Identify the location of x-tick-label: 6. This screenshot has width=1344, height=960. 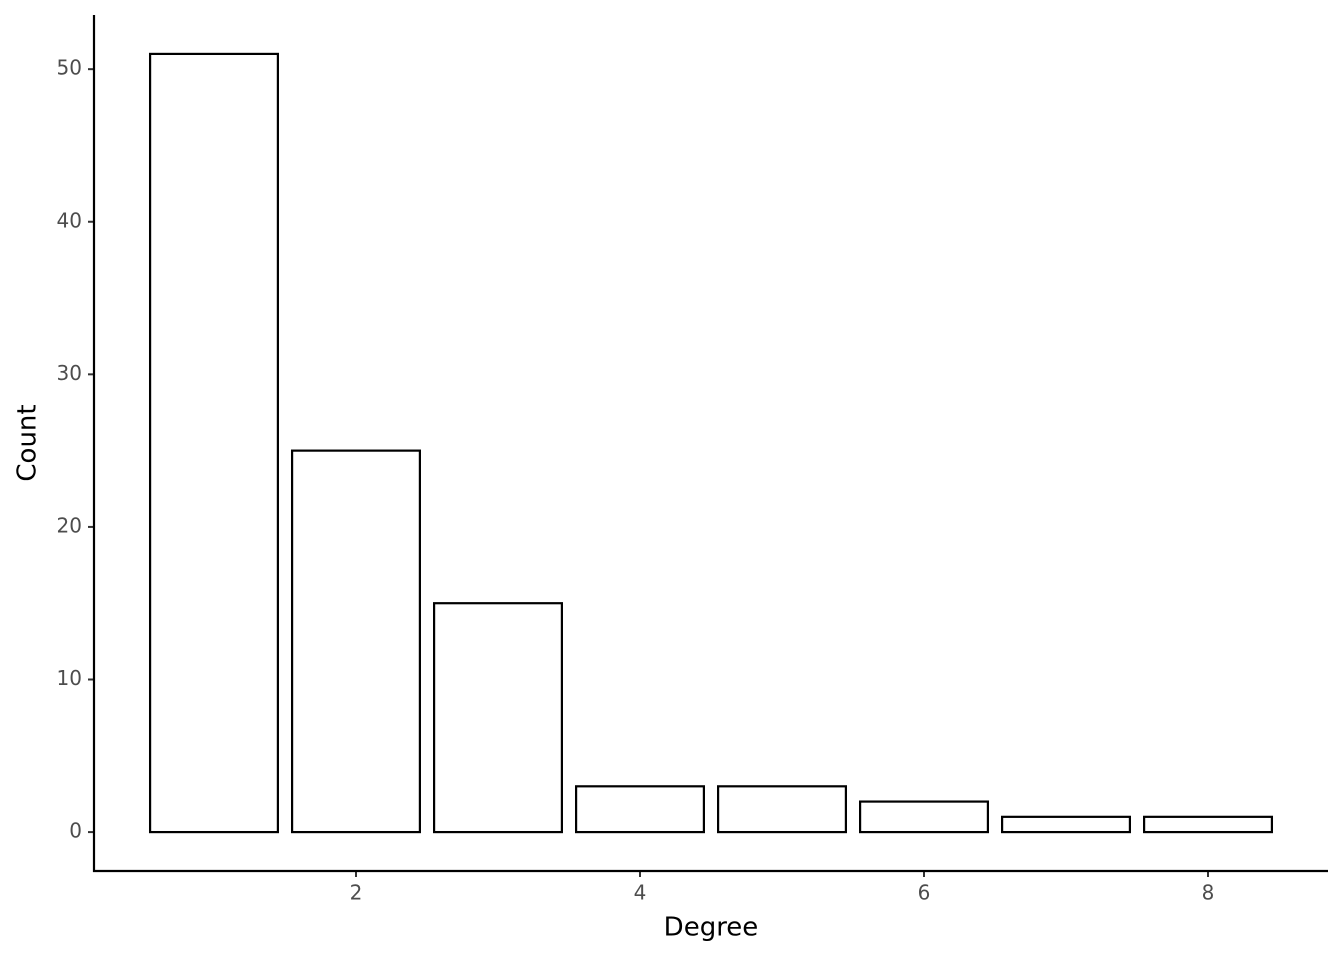
(924, 893).